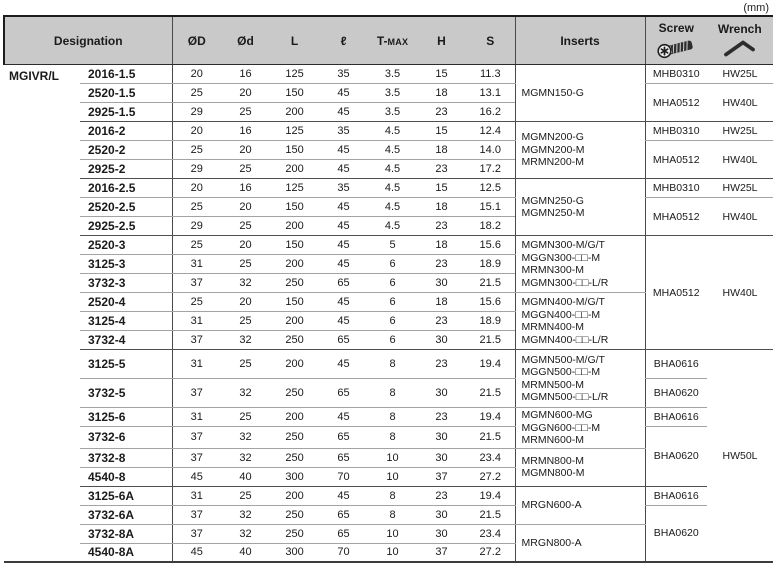 The width and height of the screenshot is (773, 570). Describe the element at coordinates (126, 553) in the screenshot. I see `designation-cell: 4540-8A` at that location.